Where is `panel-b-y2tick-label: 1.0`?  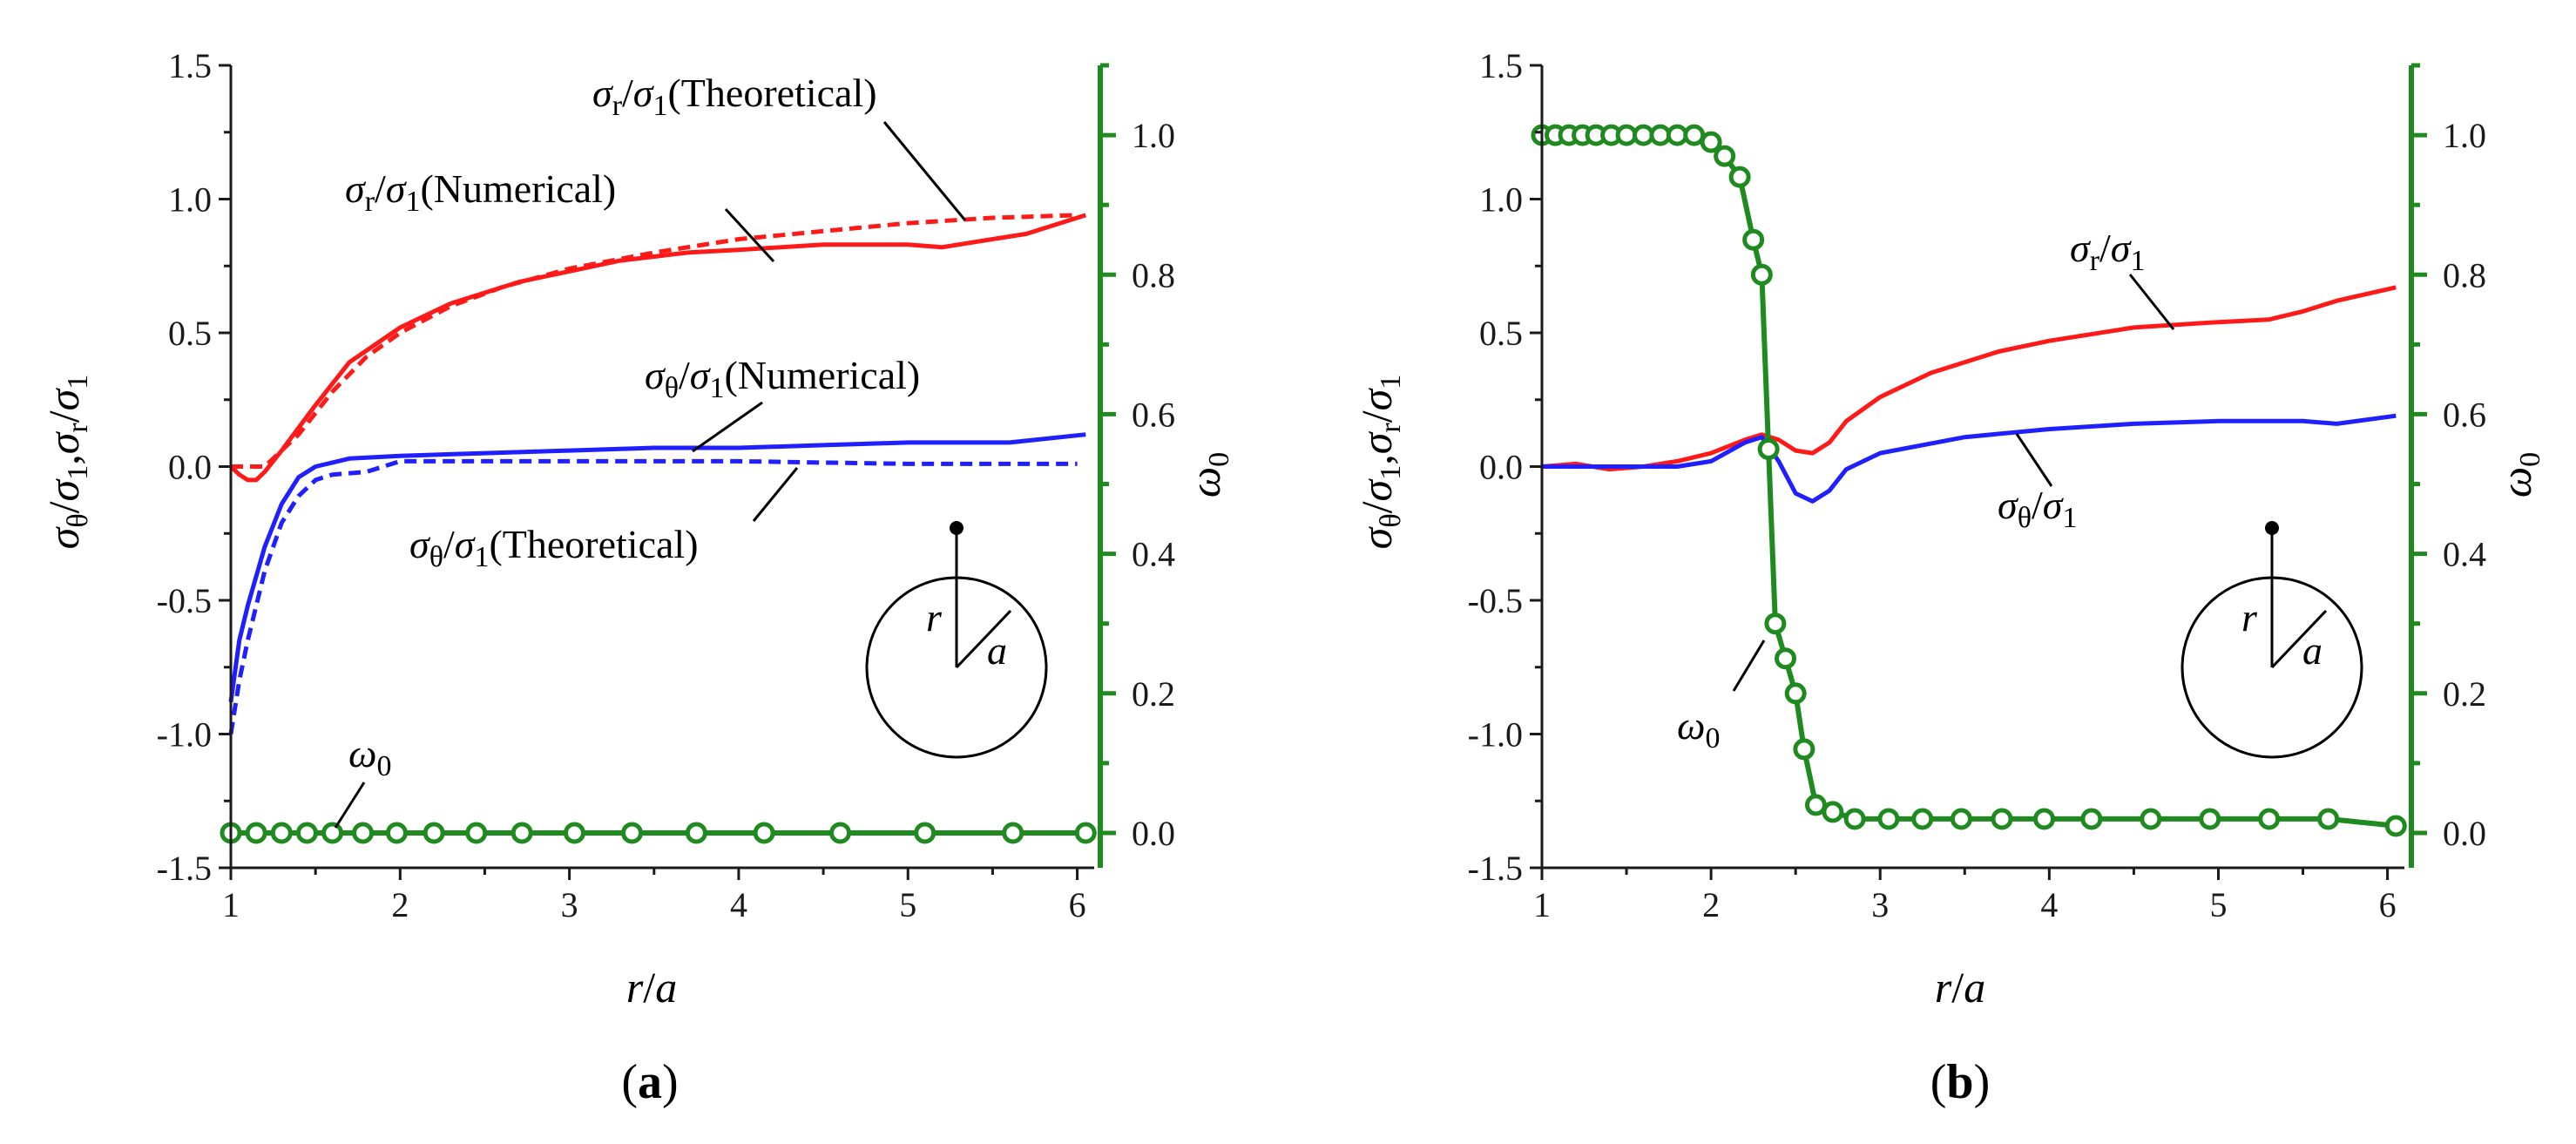 panel-b-y2tick-label: 1.0 is located at coordinates (2464, 135).